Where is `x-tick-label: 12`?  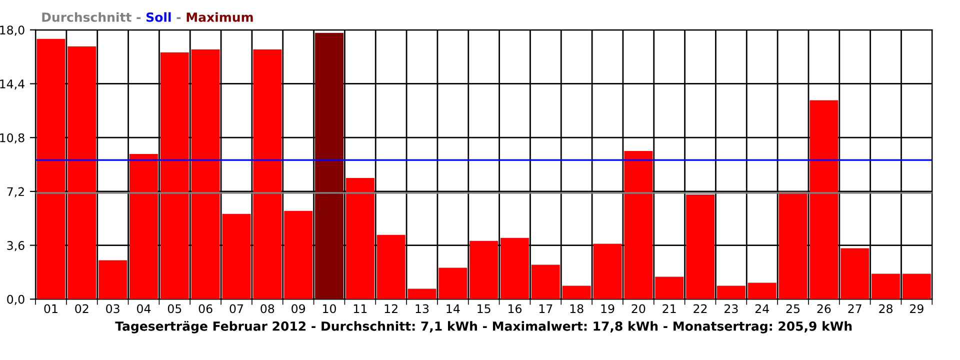 x-tick-label: 12 is located at coordinates (391, 308).